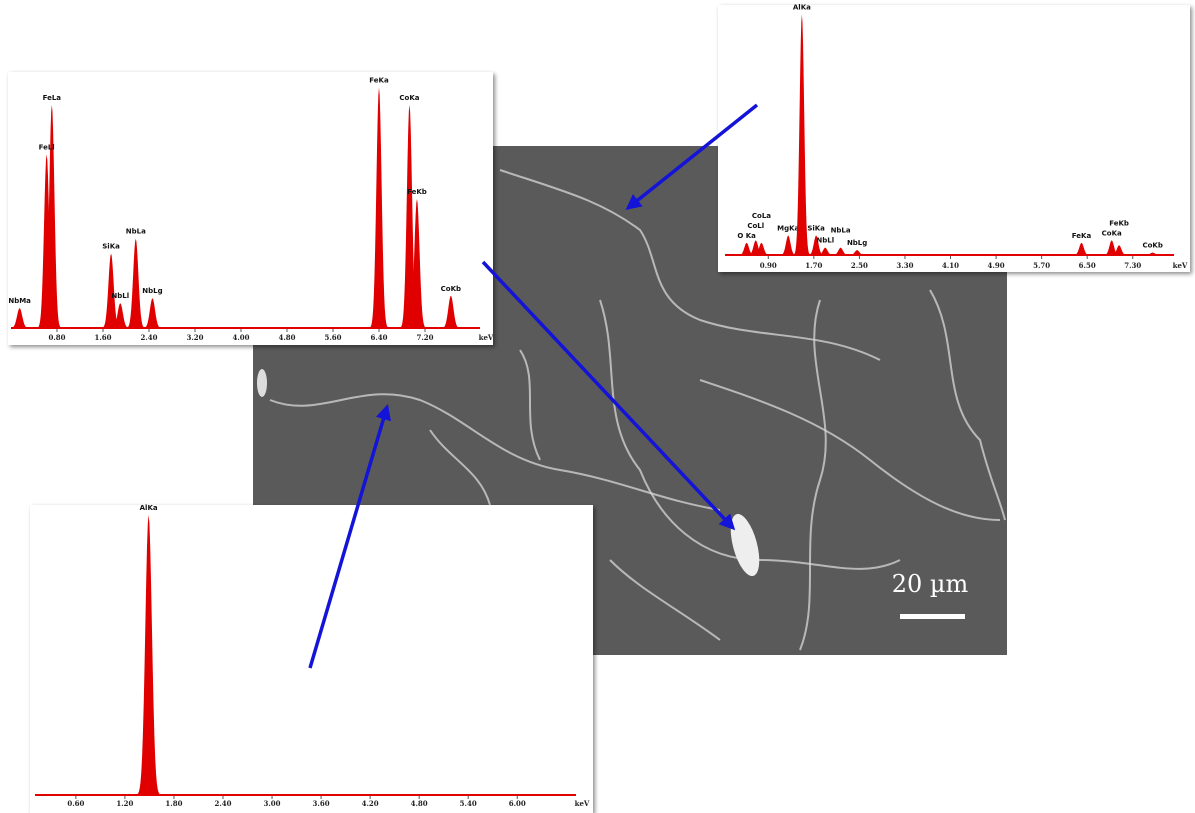  What do you see at coordinates (240, 337) in the screenshot?
I see `x-tick-label: 4.00` at bounding box center [240, 337].